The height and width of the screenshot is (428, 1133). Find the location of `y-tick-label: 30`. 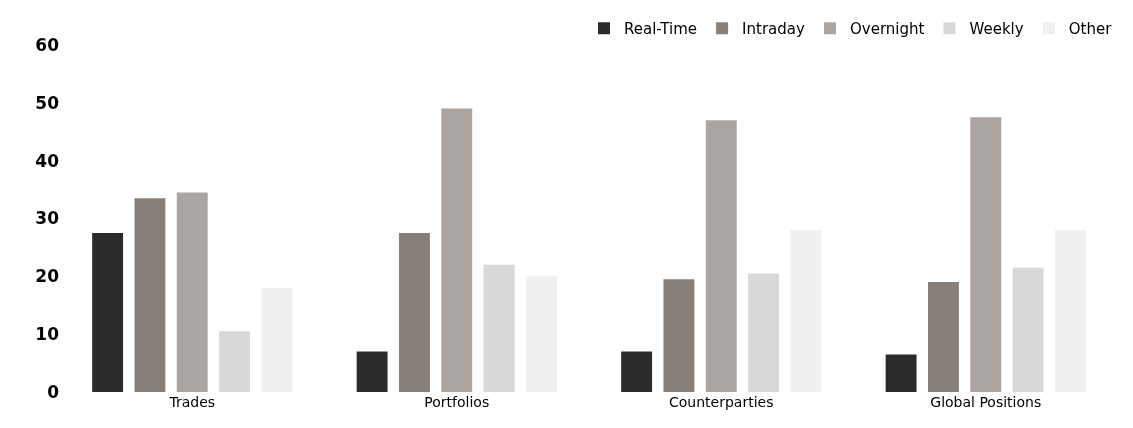

y-tick-label: 30 is located at coordinates (47, 218).